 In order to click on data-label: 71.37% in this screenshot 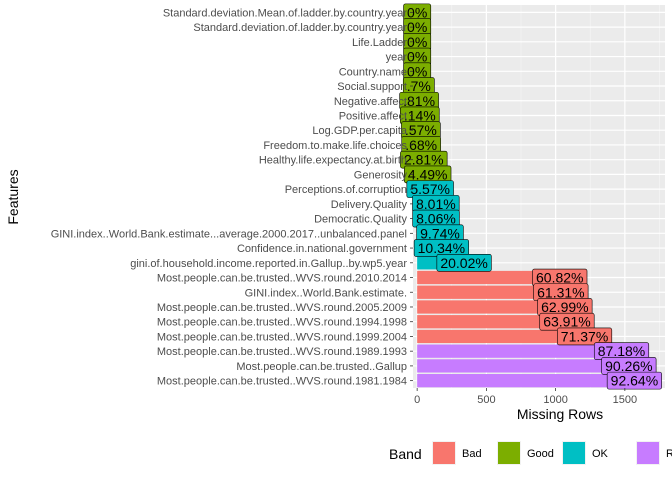, I will do `click(585, 336)`.